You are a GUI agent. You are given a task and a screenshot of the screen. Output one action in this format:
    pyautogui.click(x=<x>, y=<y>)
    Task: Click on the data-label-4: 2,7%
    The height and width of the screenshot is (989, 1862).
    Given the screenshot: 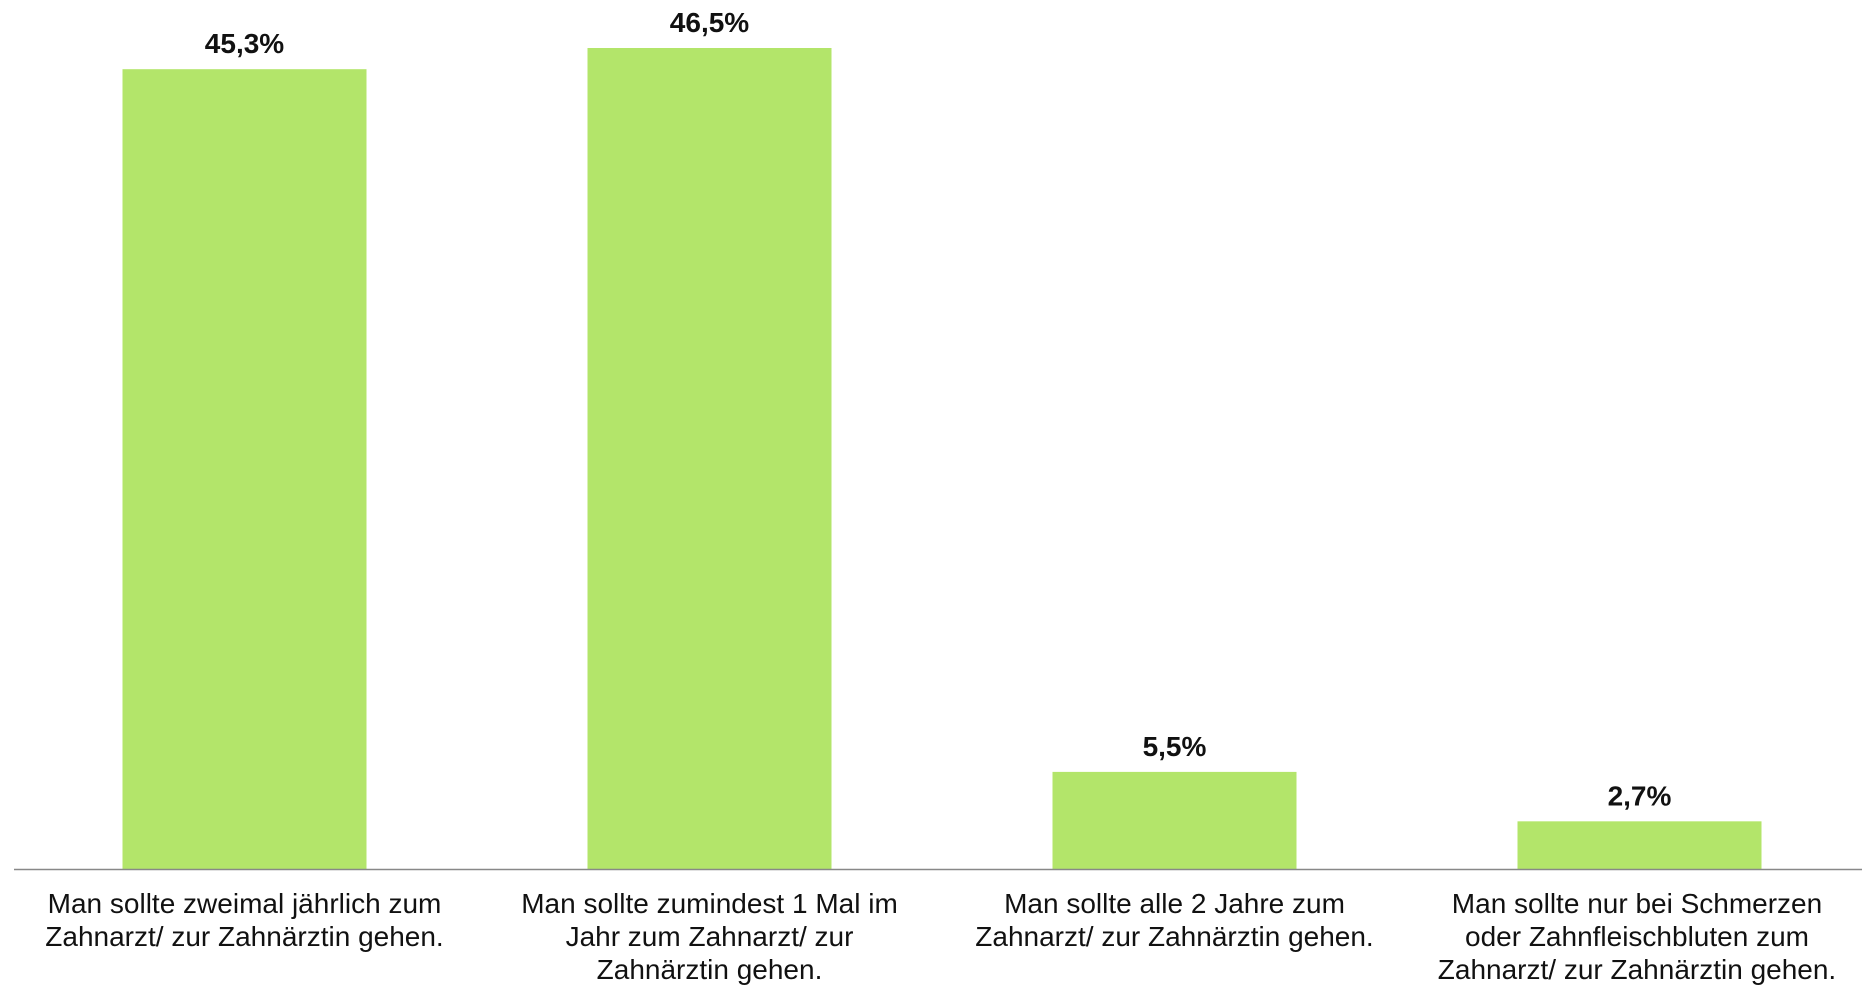 What is the action you would take?
    pyautogui.click(x=1640, y=795)
    